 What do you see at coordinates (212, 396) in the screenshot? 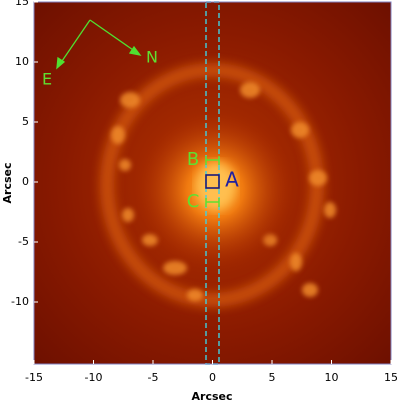
I see `x-axis-label: Arcsec` at bounding box center [212, 396].